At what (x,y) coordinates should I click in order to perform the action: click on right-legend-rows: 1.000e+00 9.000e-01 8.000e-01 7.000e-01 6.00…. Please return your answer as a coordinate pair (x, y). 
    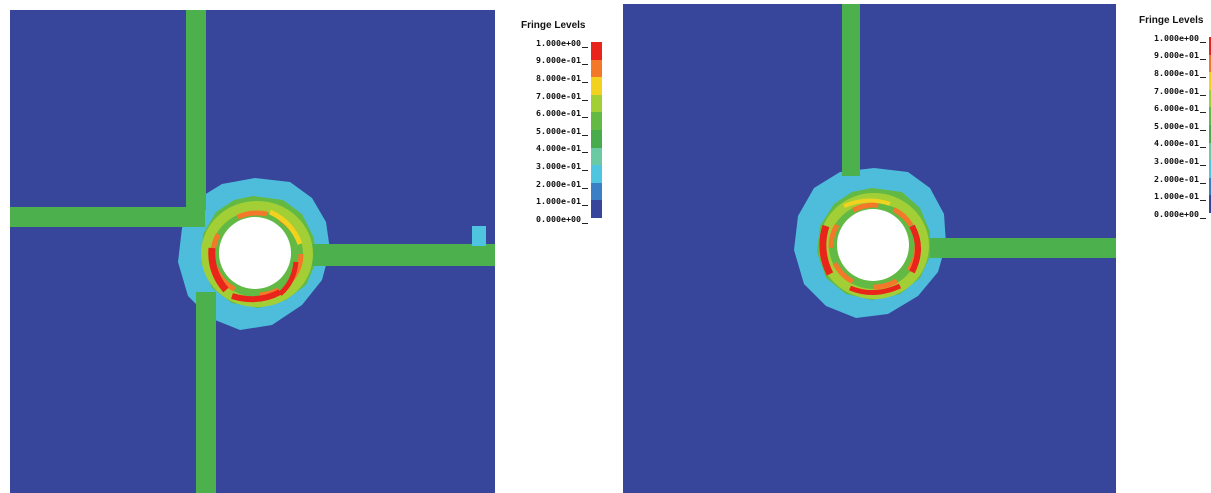
    Looking at the image, I should click on (1174, 126).